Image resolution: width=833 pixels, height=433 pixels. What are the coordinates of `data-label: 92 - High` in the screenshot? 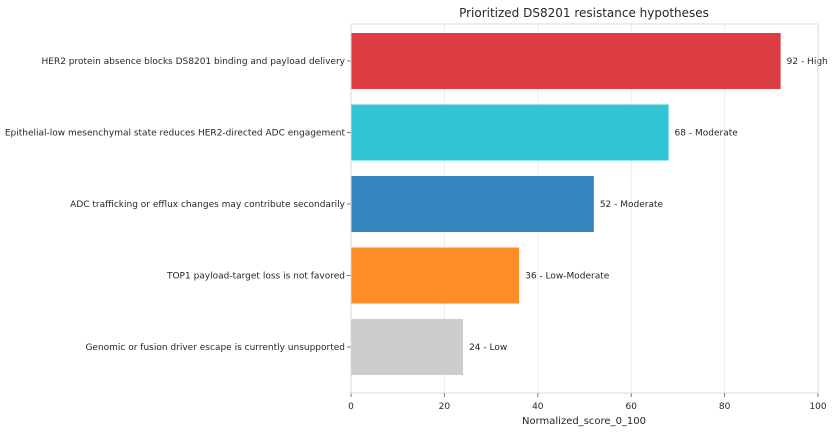 It's located at (807, 62).